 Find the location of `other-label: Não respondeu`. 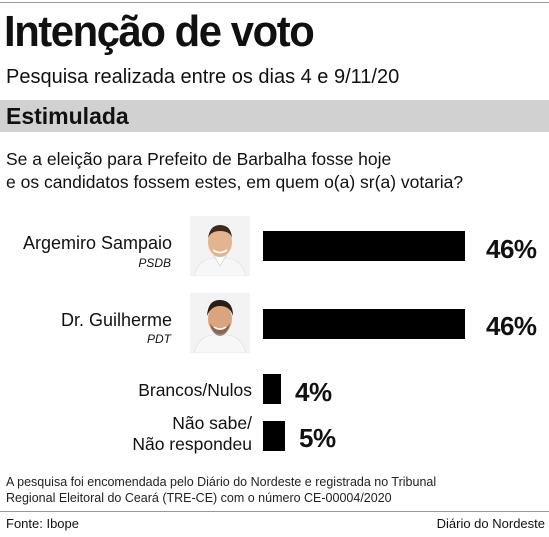

other-label: Não respondeu is located at coordinates (192, 444).